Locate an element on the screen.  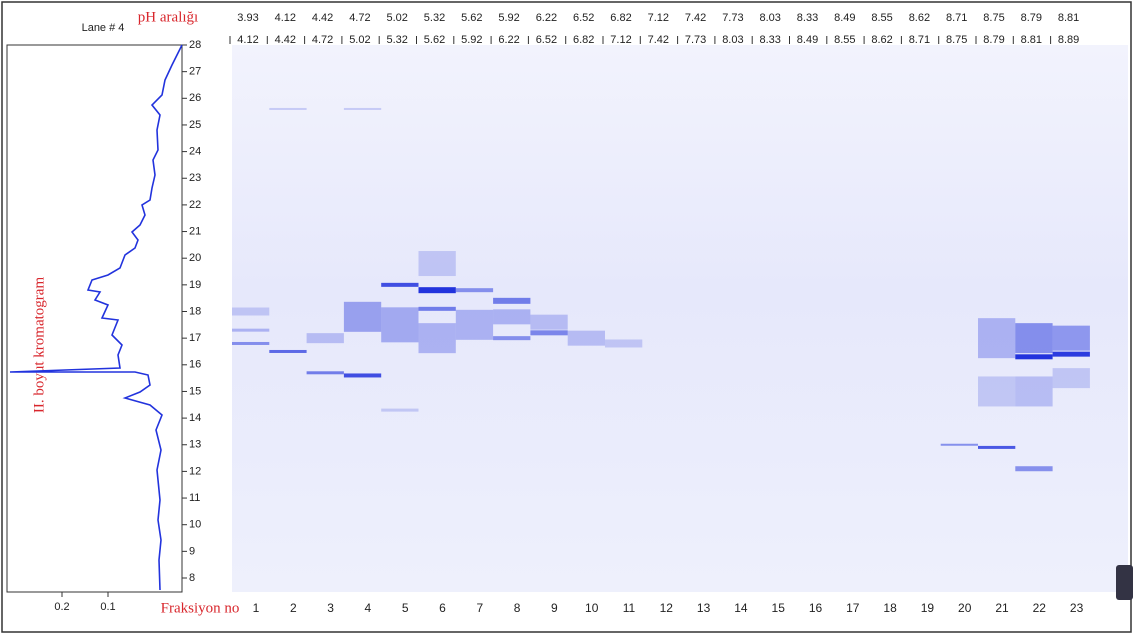
y-tick-label: 14 is located at coordinates (195, 418).